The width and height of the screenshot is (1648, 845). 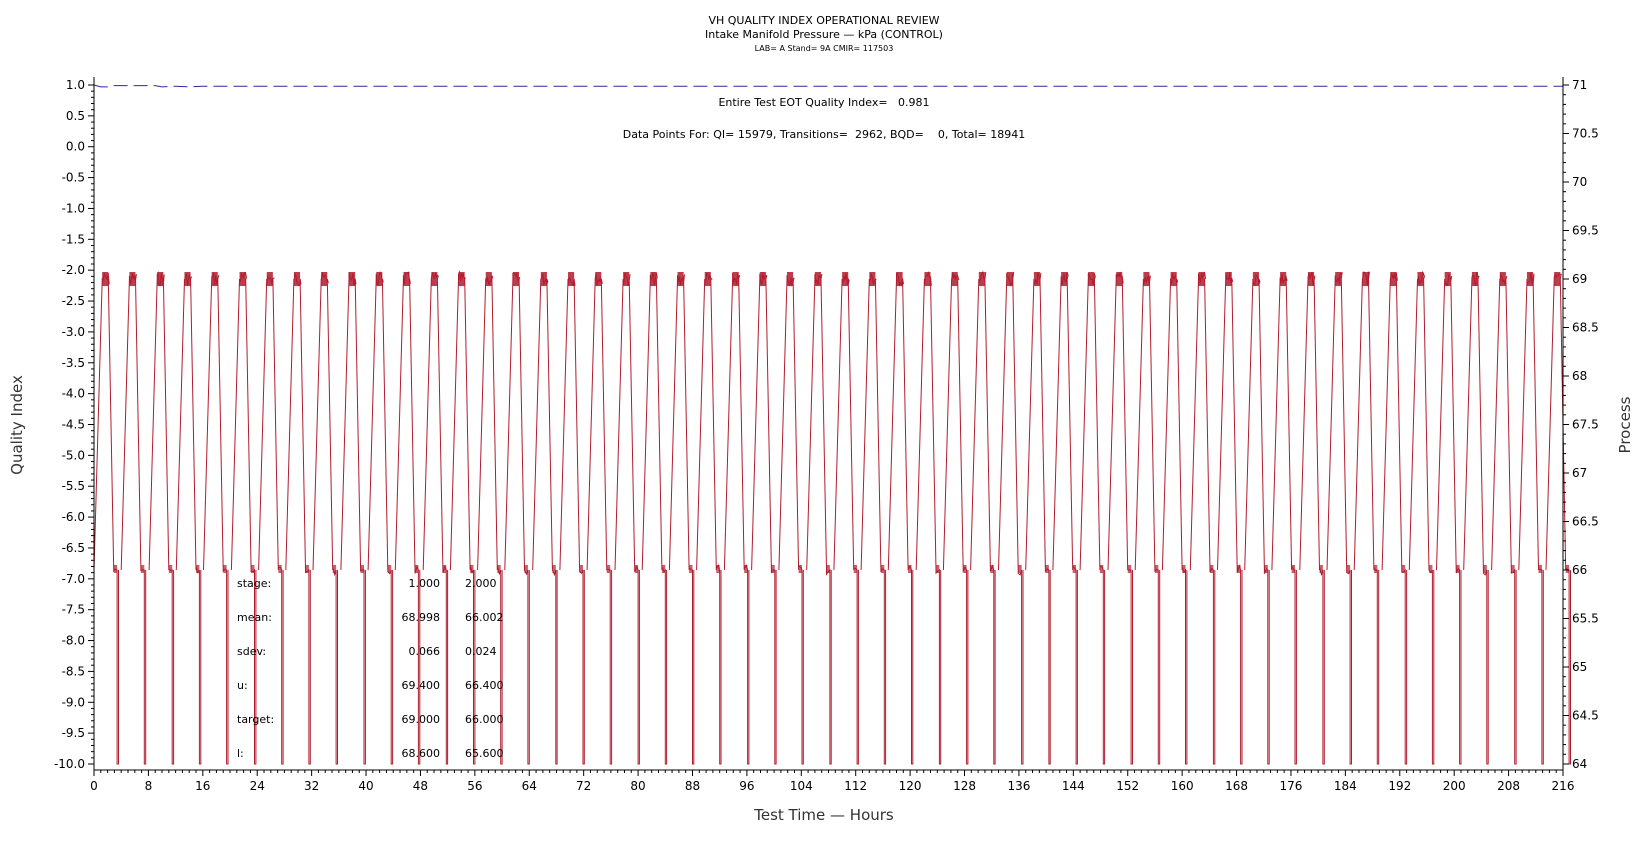 I want to click on x-tick-label: 200, so click(x=1454, y=786).